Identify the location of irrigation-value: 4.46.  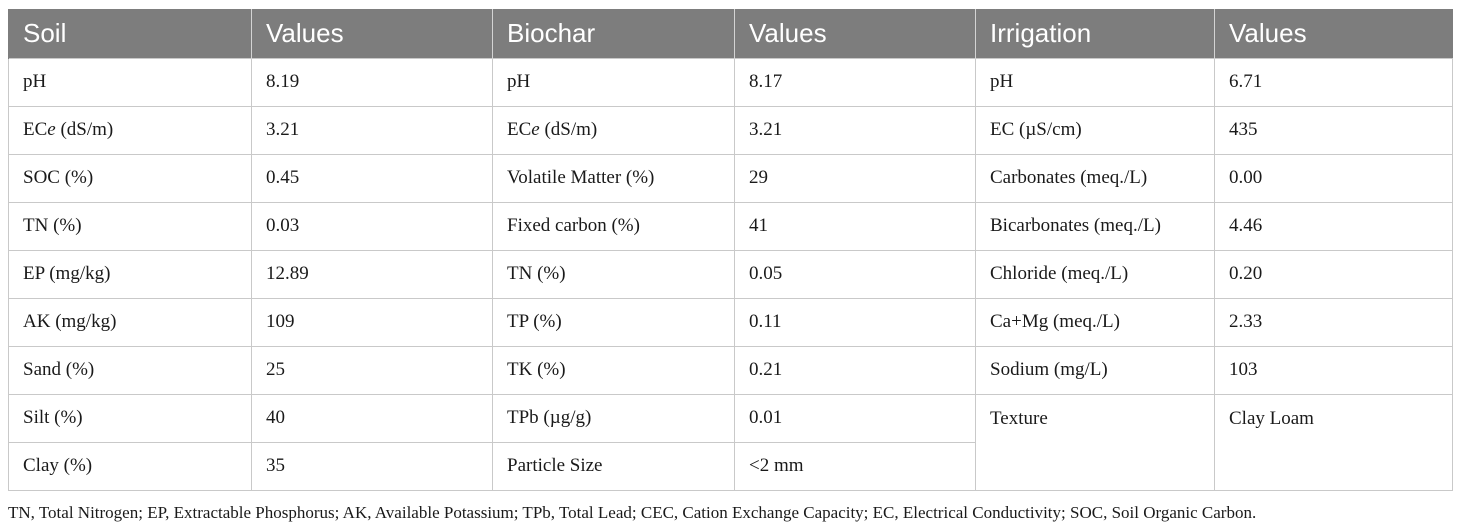
(1333, 226).